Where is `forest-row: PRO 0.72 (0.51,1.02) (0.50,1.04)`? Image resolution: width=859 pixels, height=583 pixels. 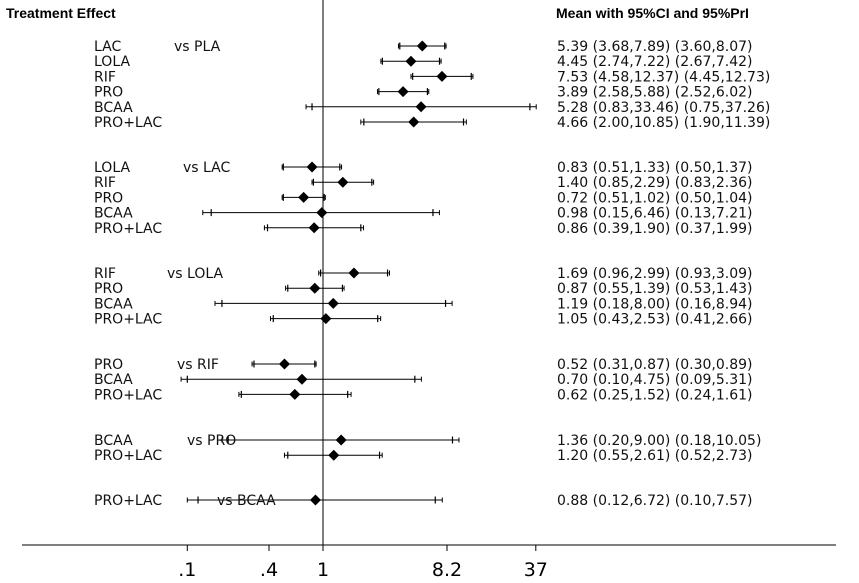 forest-row: PRO 0.72 (0.51,1.02) (0.50,1.04) is located at coordinates (423, 198).